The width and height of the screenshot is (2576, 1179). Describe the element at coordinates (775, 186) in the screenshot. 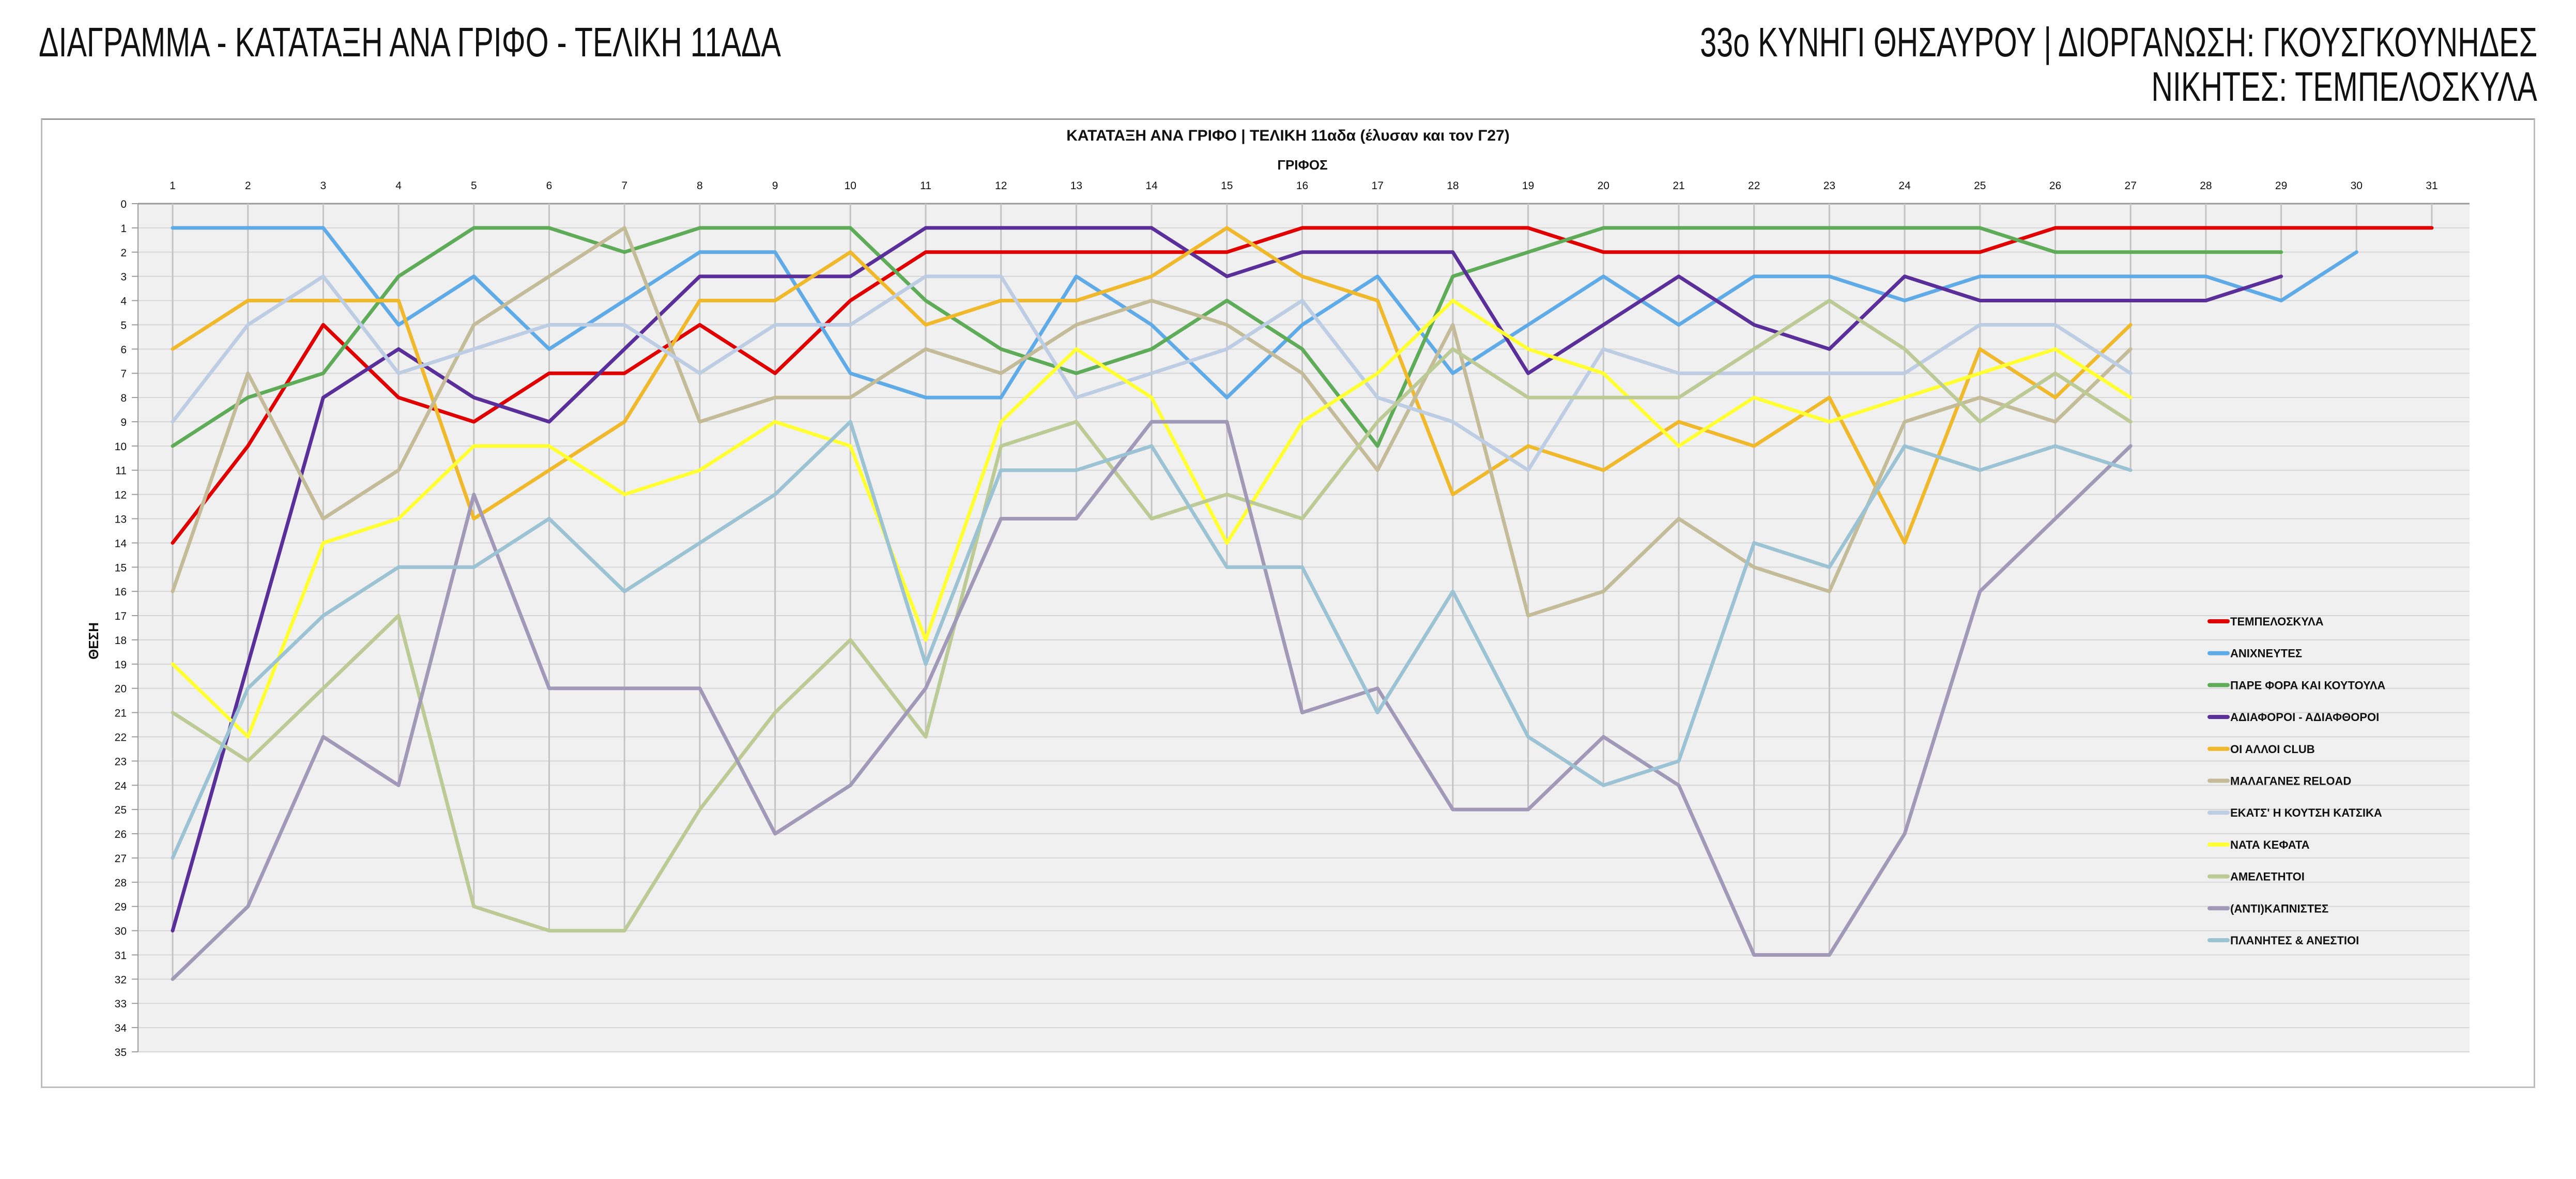

I see `x-tick-label: 9` at that location.